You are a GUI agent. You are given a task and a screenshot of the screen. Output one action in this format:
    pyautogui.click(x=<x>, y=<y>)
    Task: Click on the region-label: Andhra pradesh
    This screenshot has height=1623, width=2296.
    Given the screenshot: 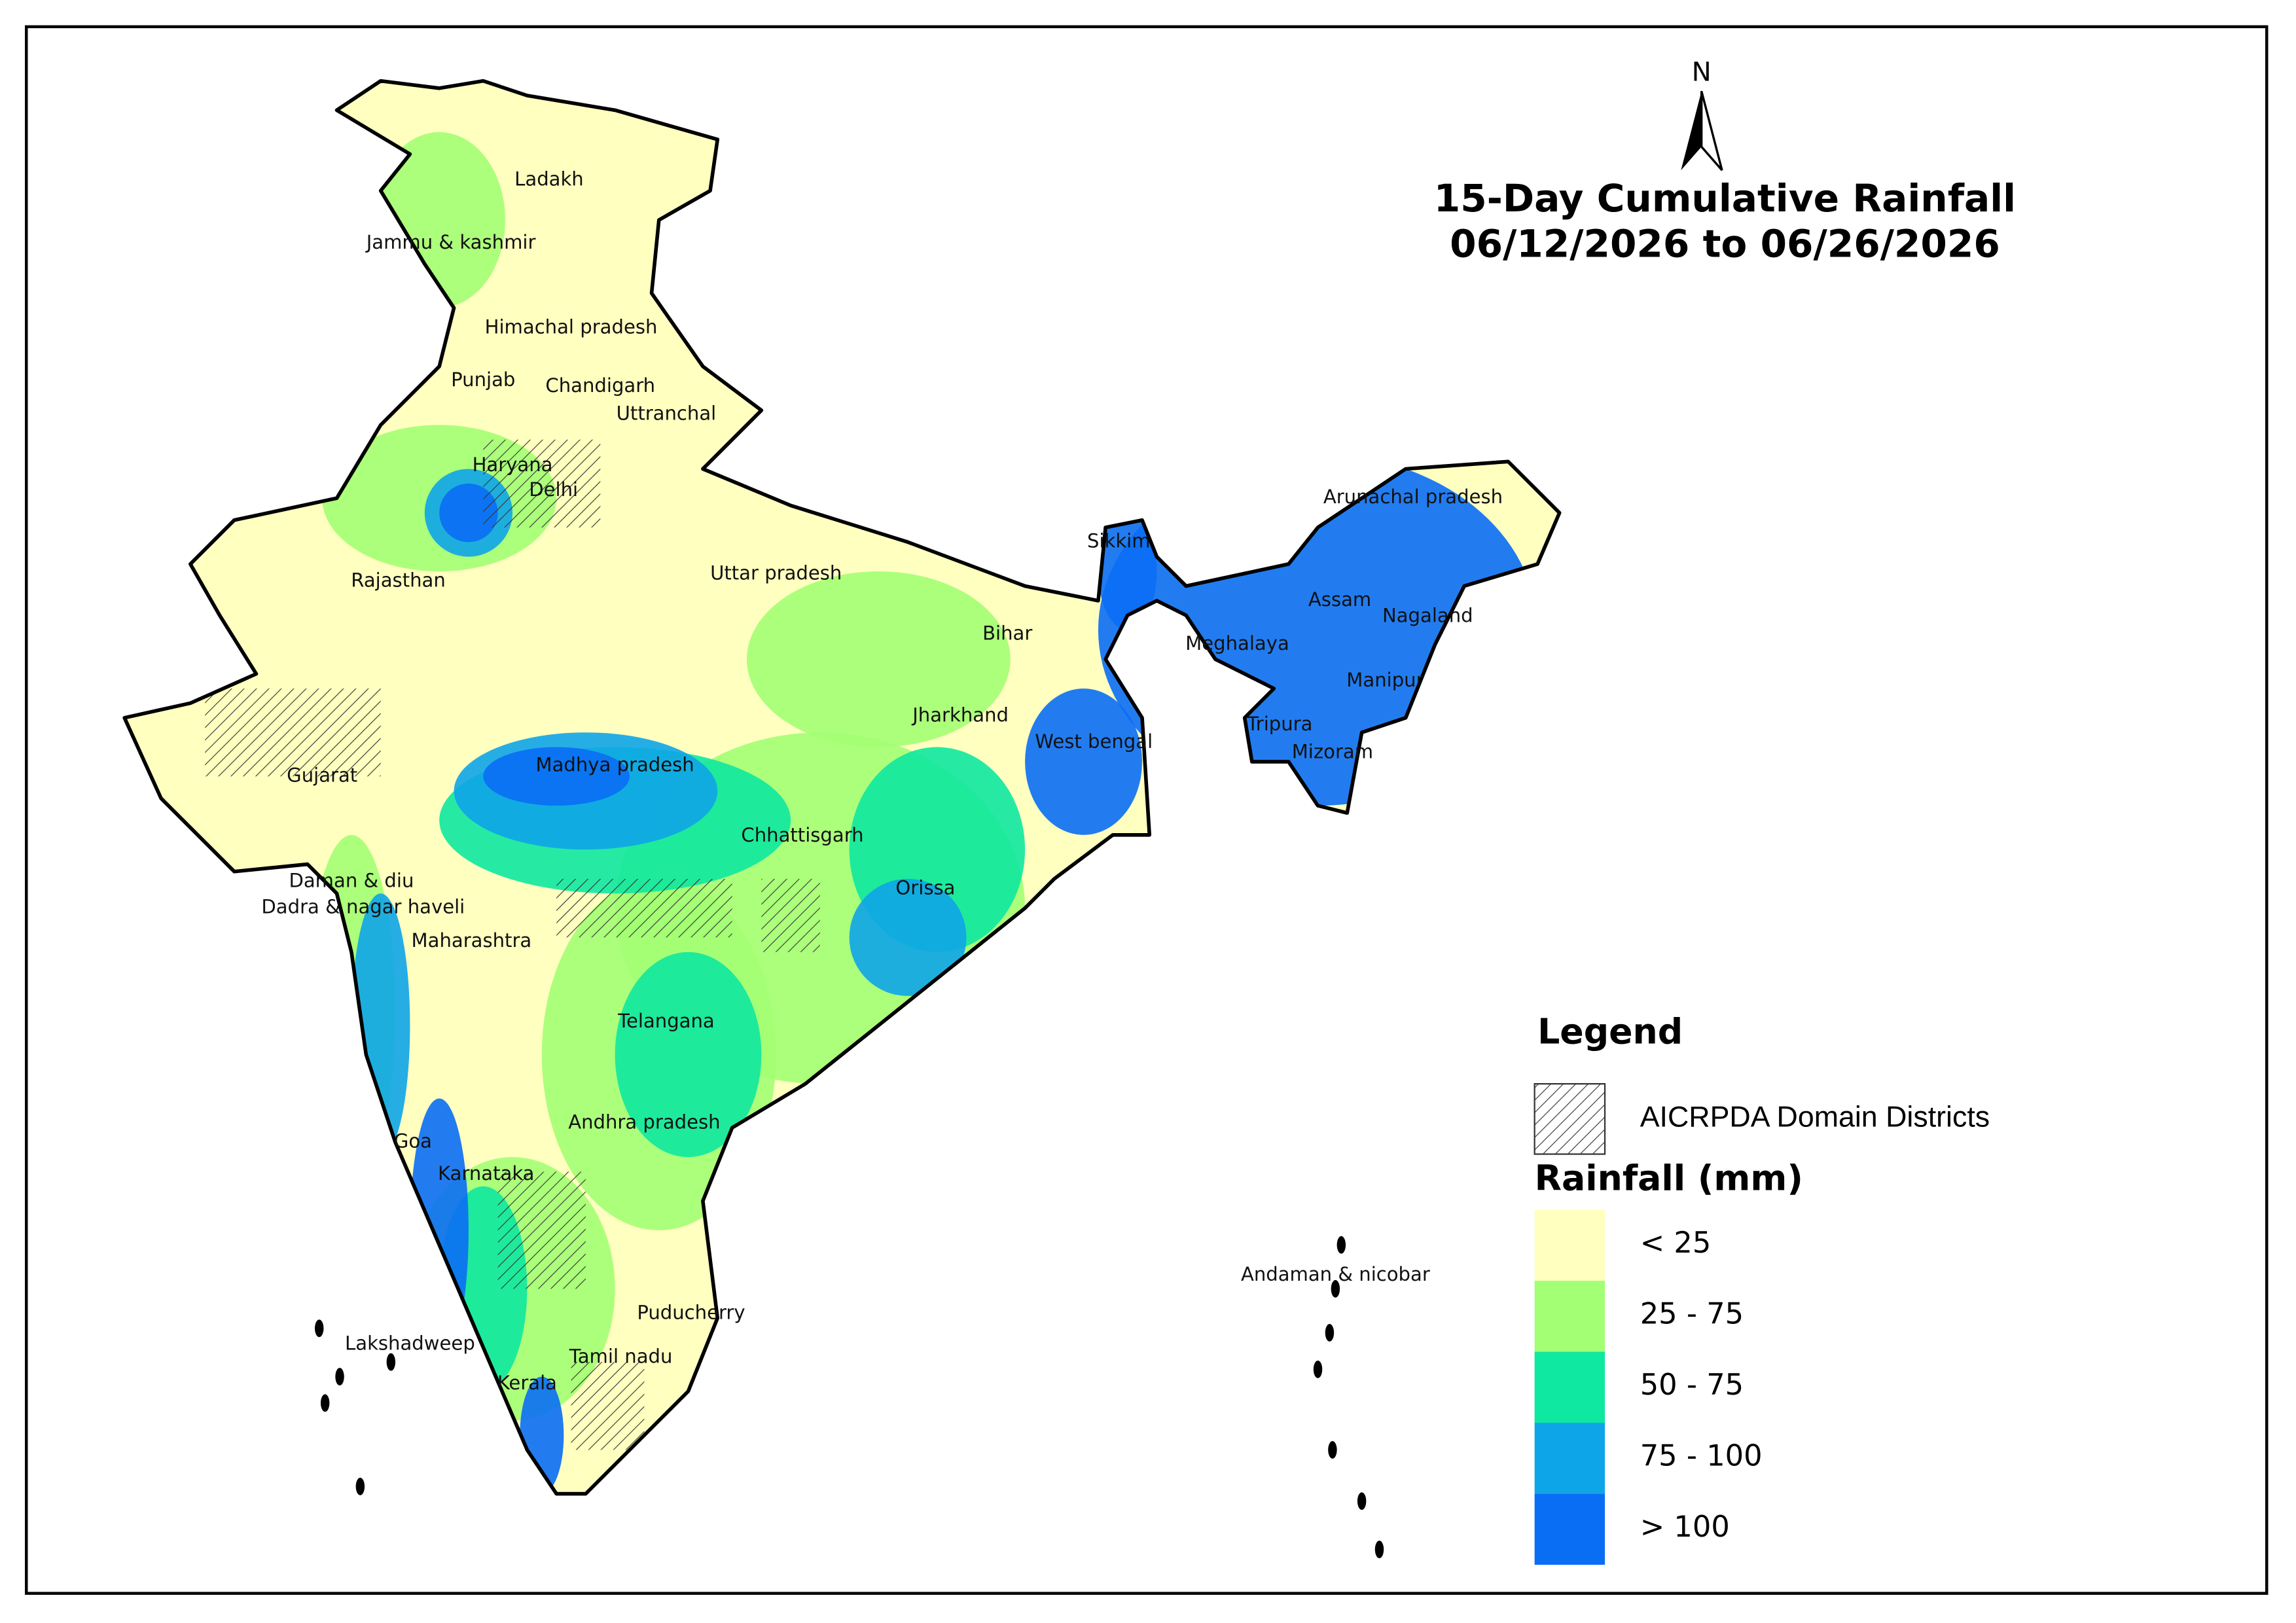 What is the action you would take?
    pyautogui.click(x=644, y=1122)
    